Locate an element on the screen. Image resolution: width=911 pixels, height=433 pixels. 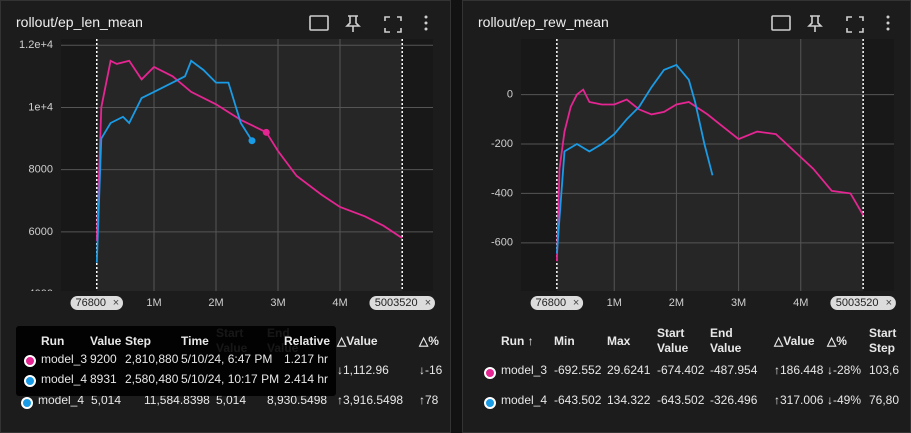
table-cell: ↑317.006 is located at coordinates (799, 400).